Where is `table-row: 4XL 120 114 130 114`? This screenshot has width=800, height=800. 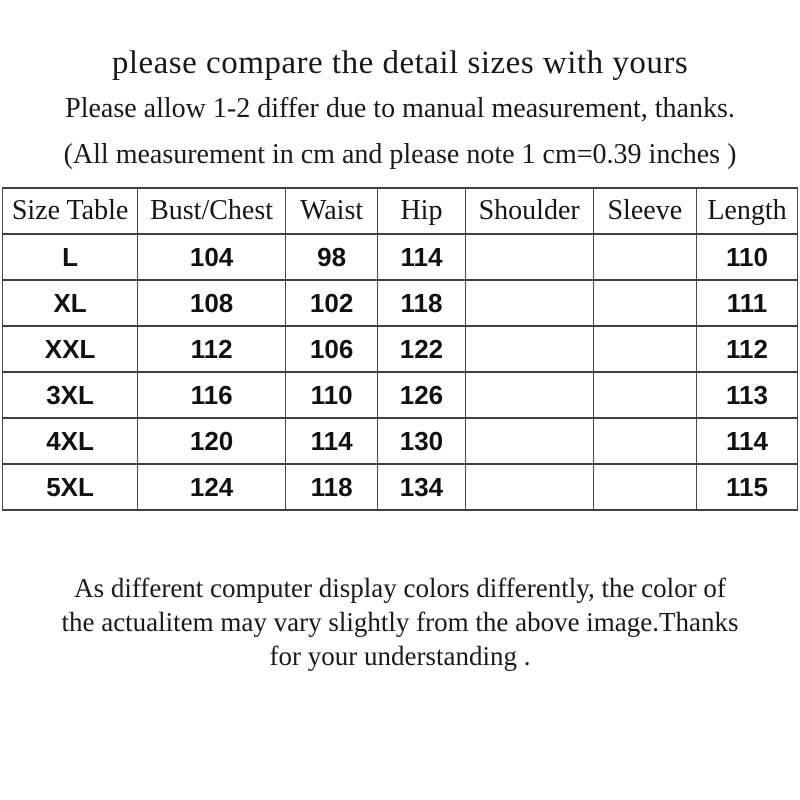
table-row: 4XL 120 114 130 114 is located at coordinates (400, 441).